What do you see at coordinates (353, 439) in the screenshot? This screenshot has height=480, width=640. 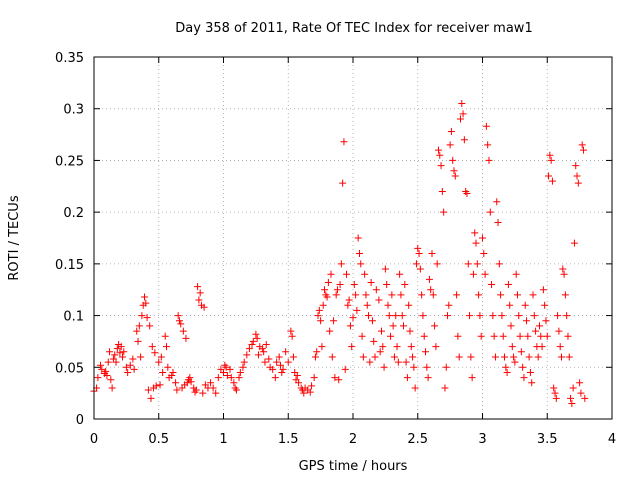 I see `x-tick-label: 2` at bounding box center [353, 439].